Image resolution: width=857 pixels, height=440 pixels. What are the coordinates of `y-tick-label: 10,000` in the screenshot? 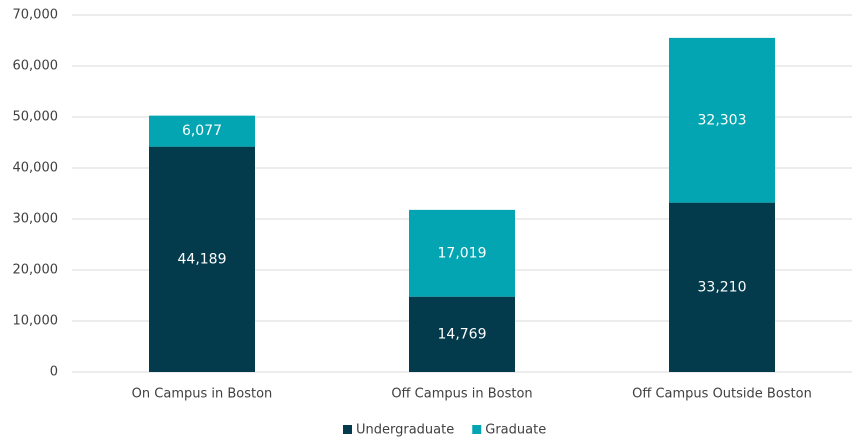 It's located at (36, 321).